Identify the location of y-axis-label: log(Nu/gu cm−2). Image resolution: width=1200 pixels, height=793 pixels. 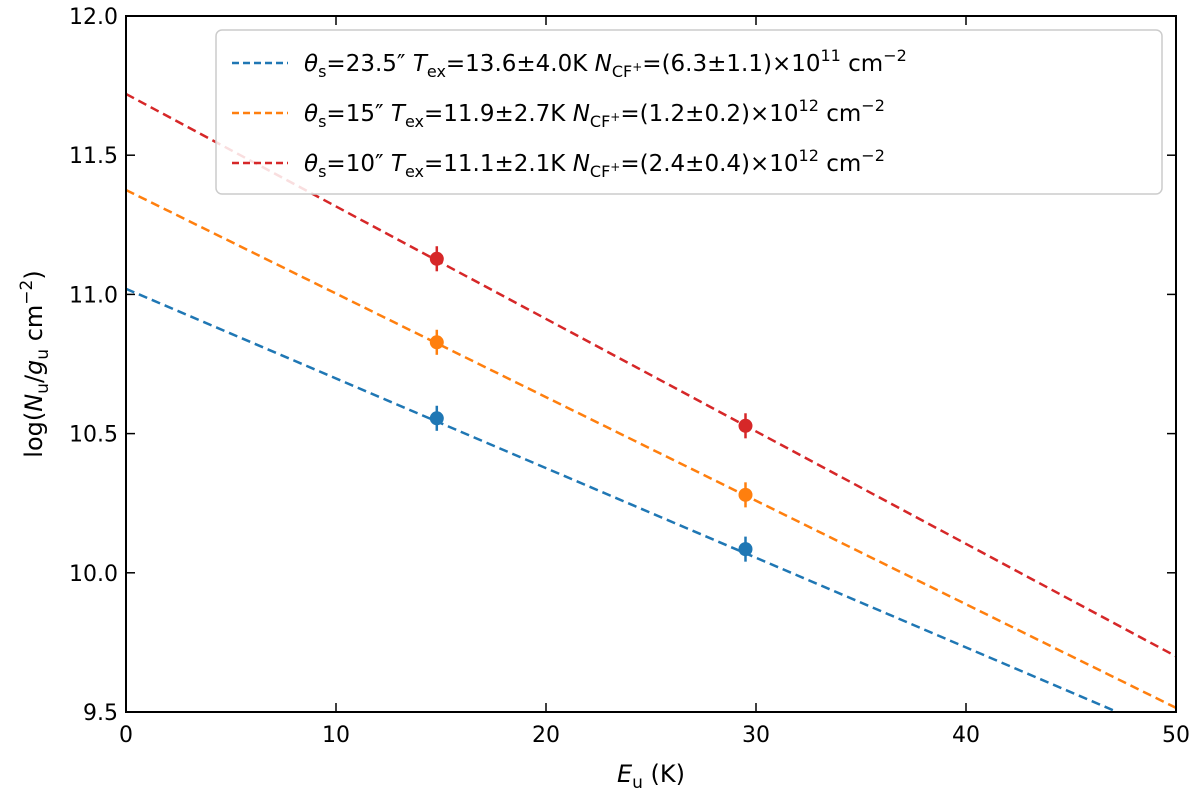
(35, 363).